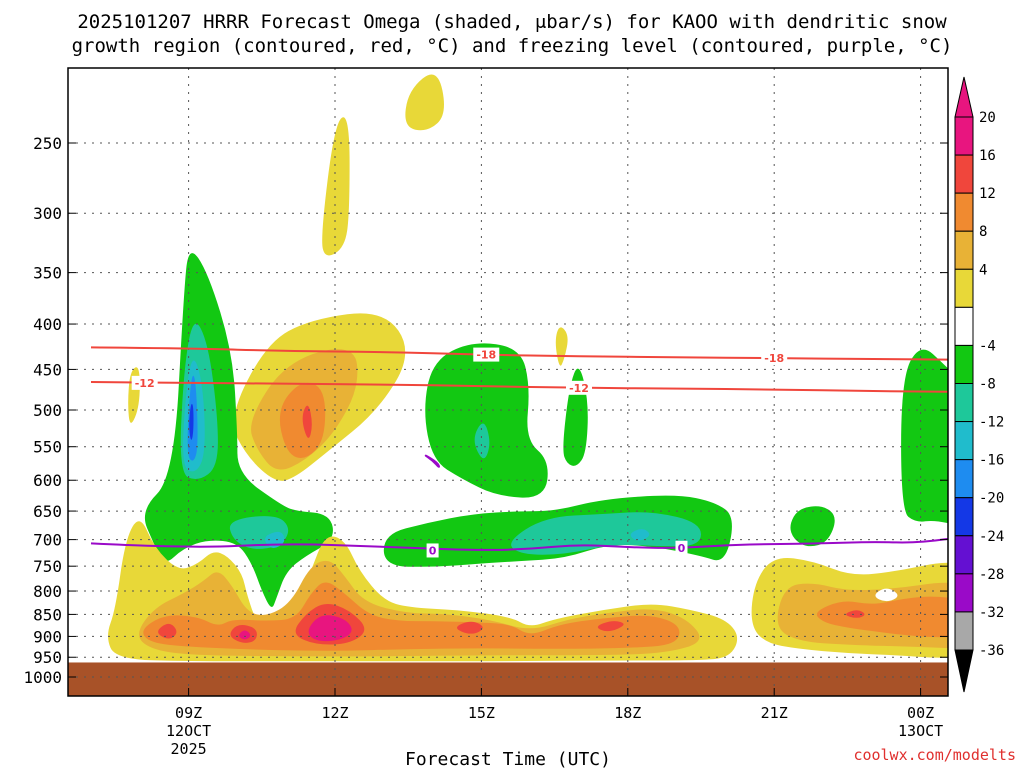 This screenshot has height=768, width=1024. Describe the element at coordinates (627, 713) in the screenshot. I see `x-tick-label-18Z: 18Z` at that location.